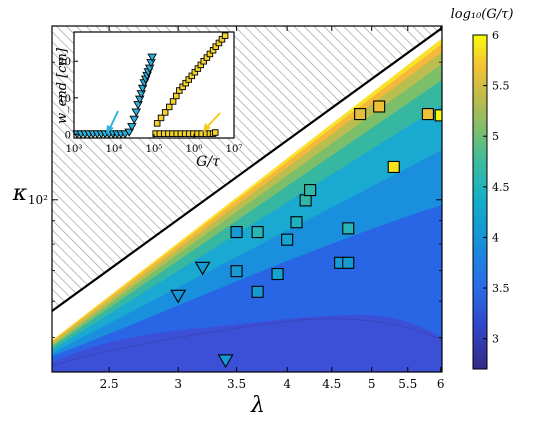 This screenshot has width=540, height=421. What do you see at coordinates (64, 99) in the screenshot?
I see `inset-y-tick-label: 10` at bounding box center [64, 99].